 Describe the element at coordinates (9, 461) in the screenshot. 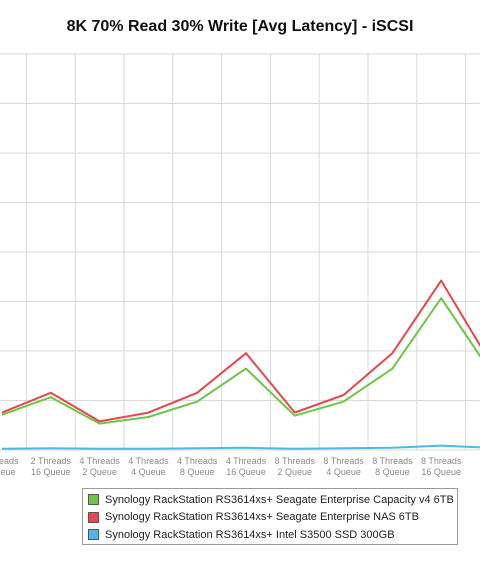

I see `x-tick-label: Threads` at that location.